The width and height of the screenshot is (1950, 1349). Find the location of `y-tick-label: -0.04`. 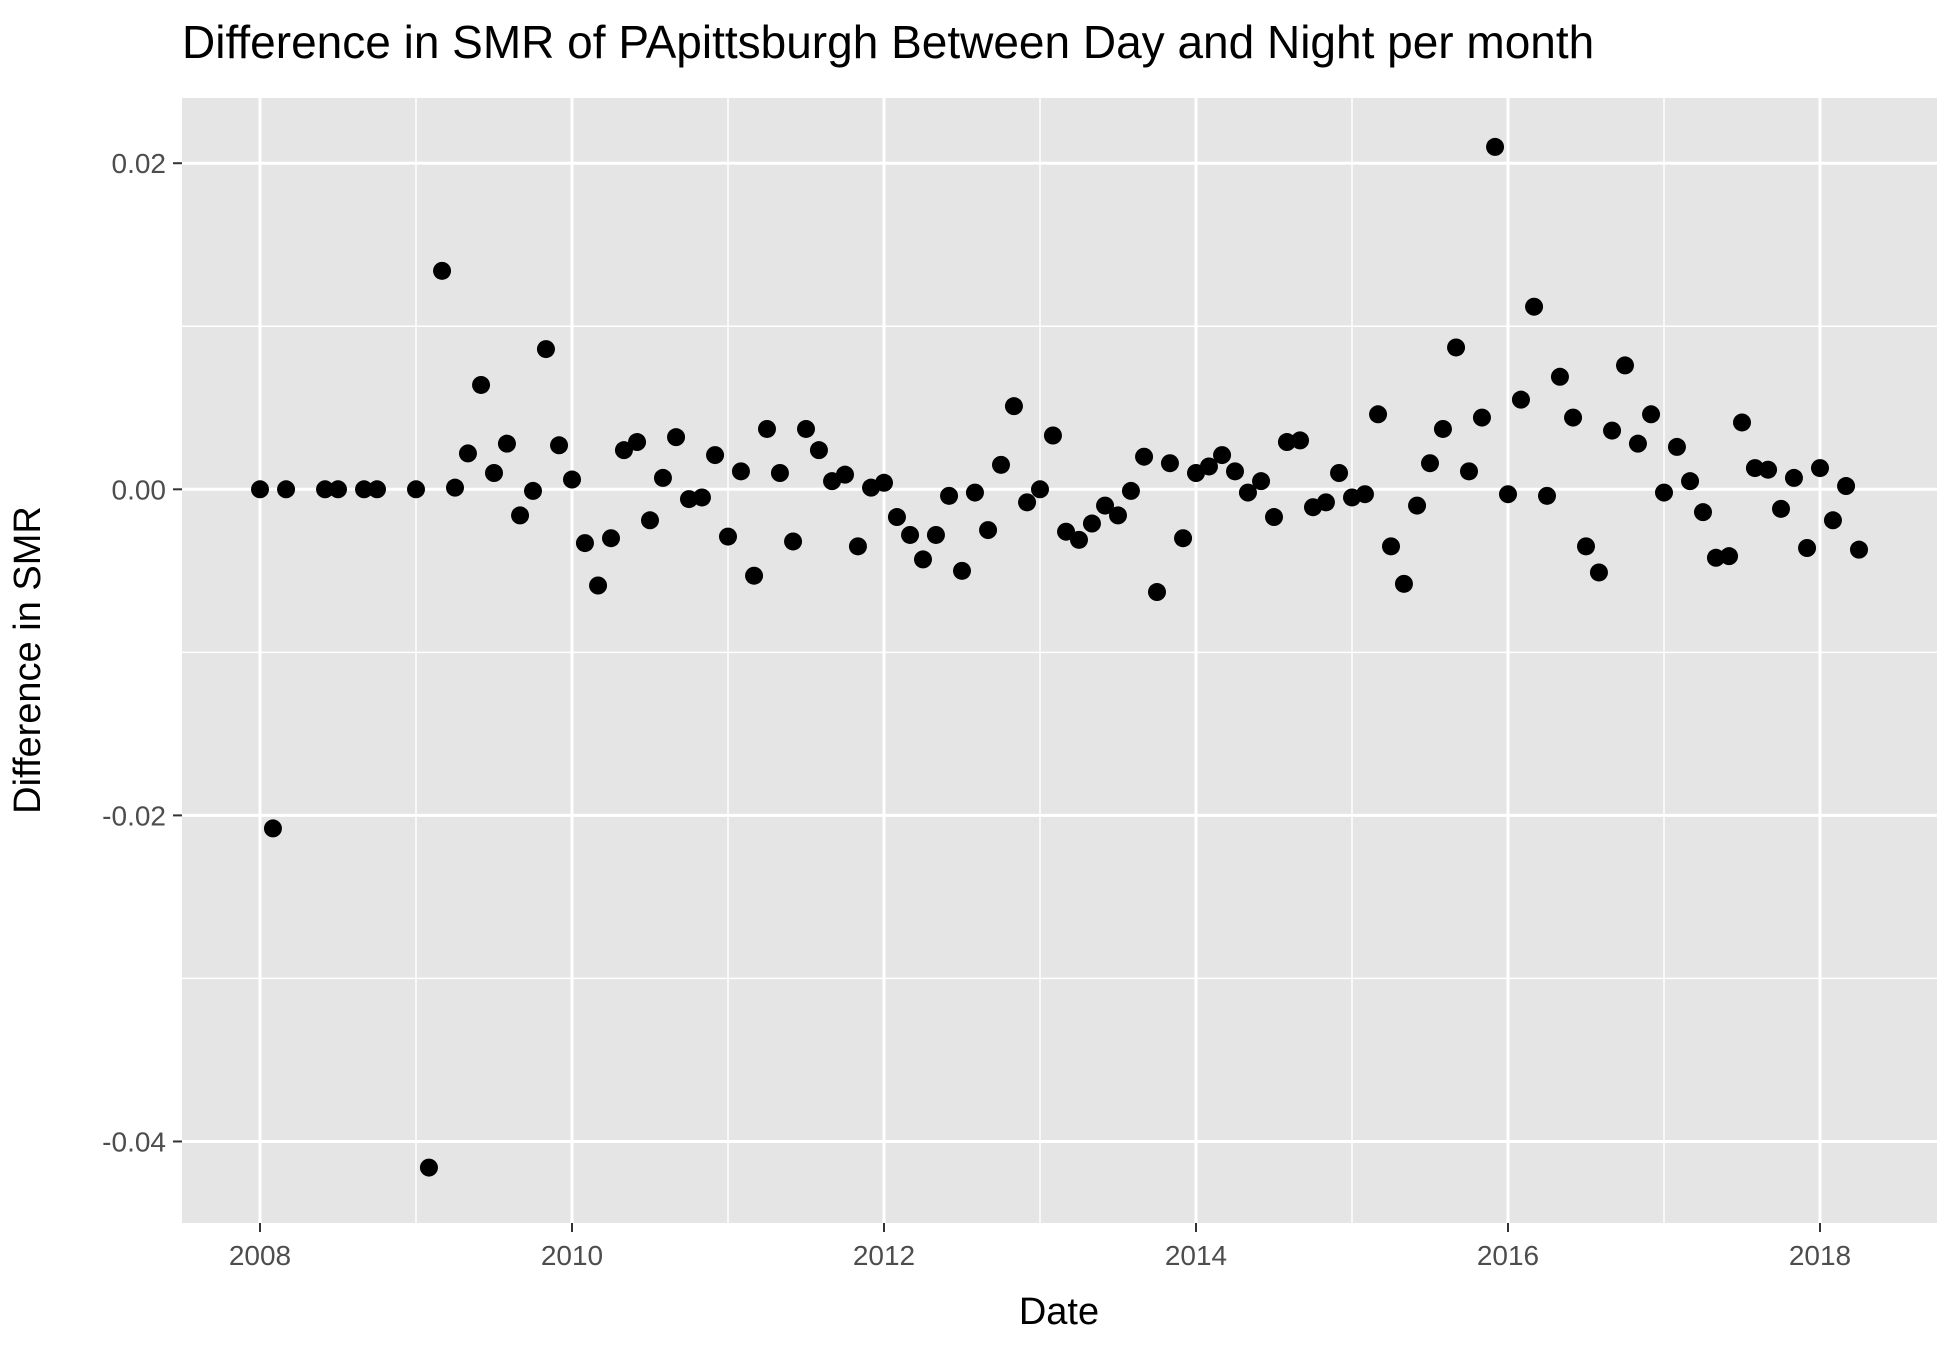

y-tick-label: -0.04 is located at coordinates (134, 1141).